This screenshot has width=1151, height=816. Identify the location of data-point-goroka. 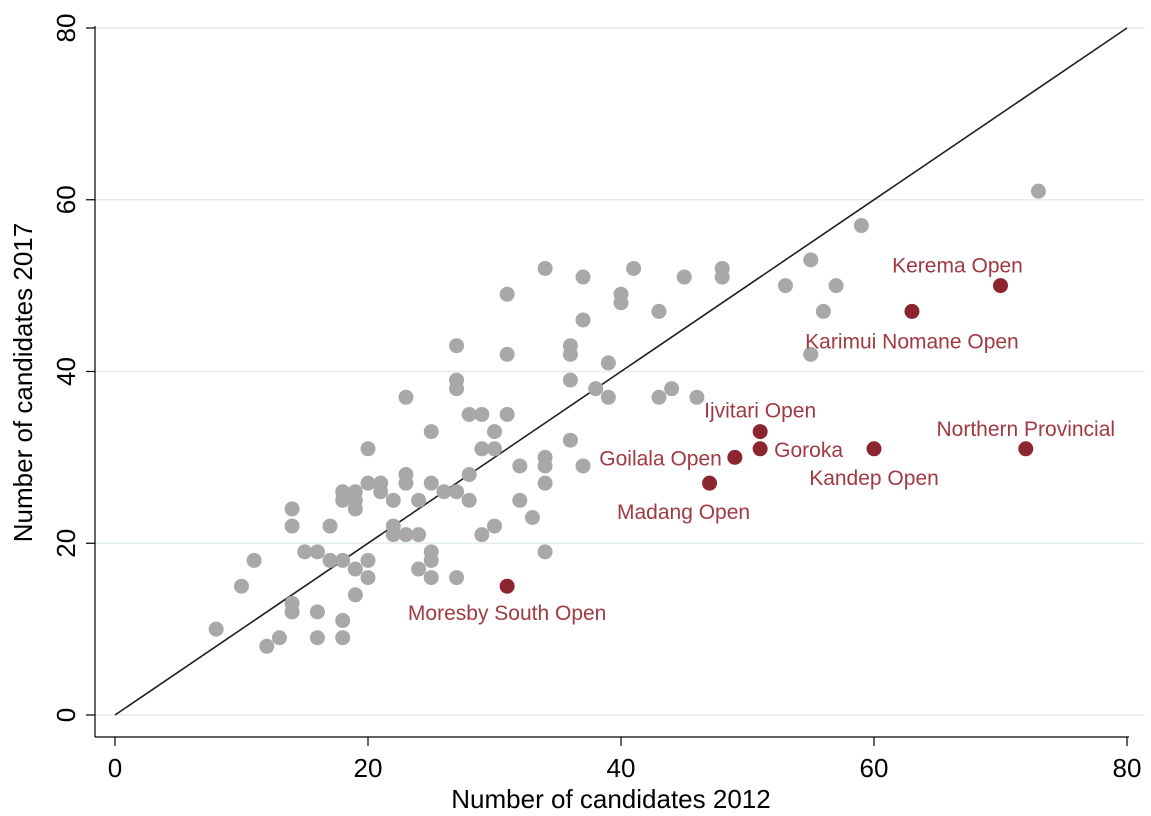
(760, 449).